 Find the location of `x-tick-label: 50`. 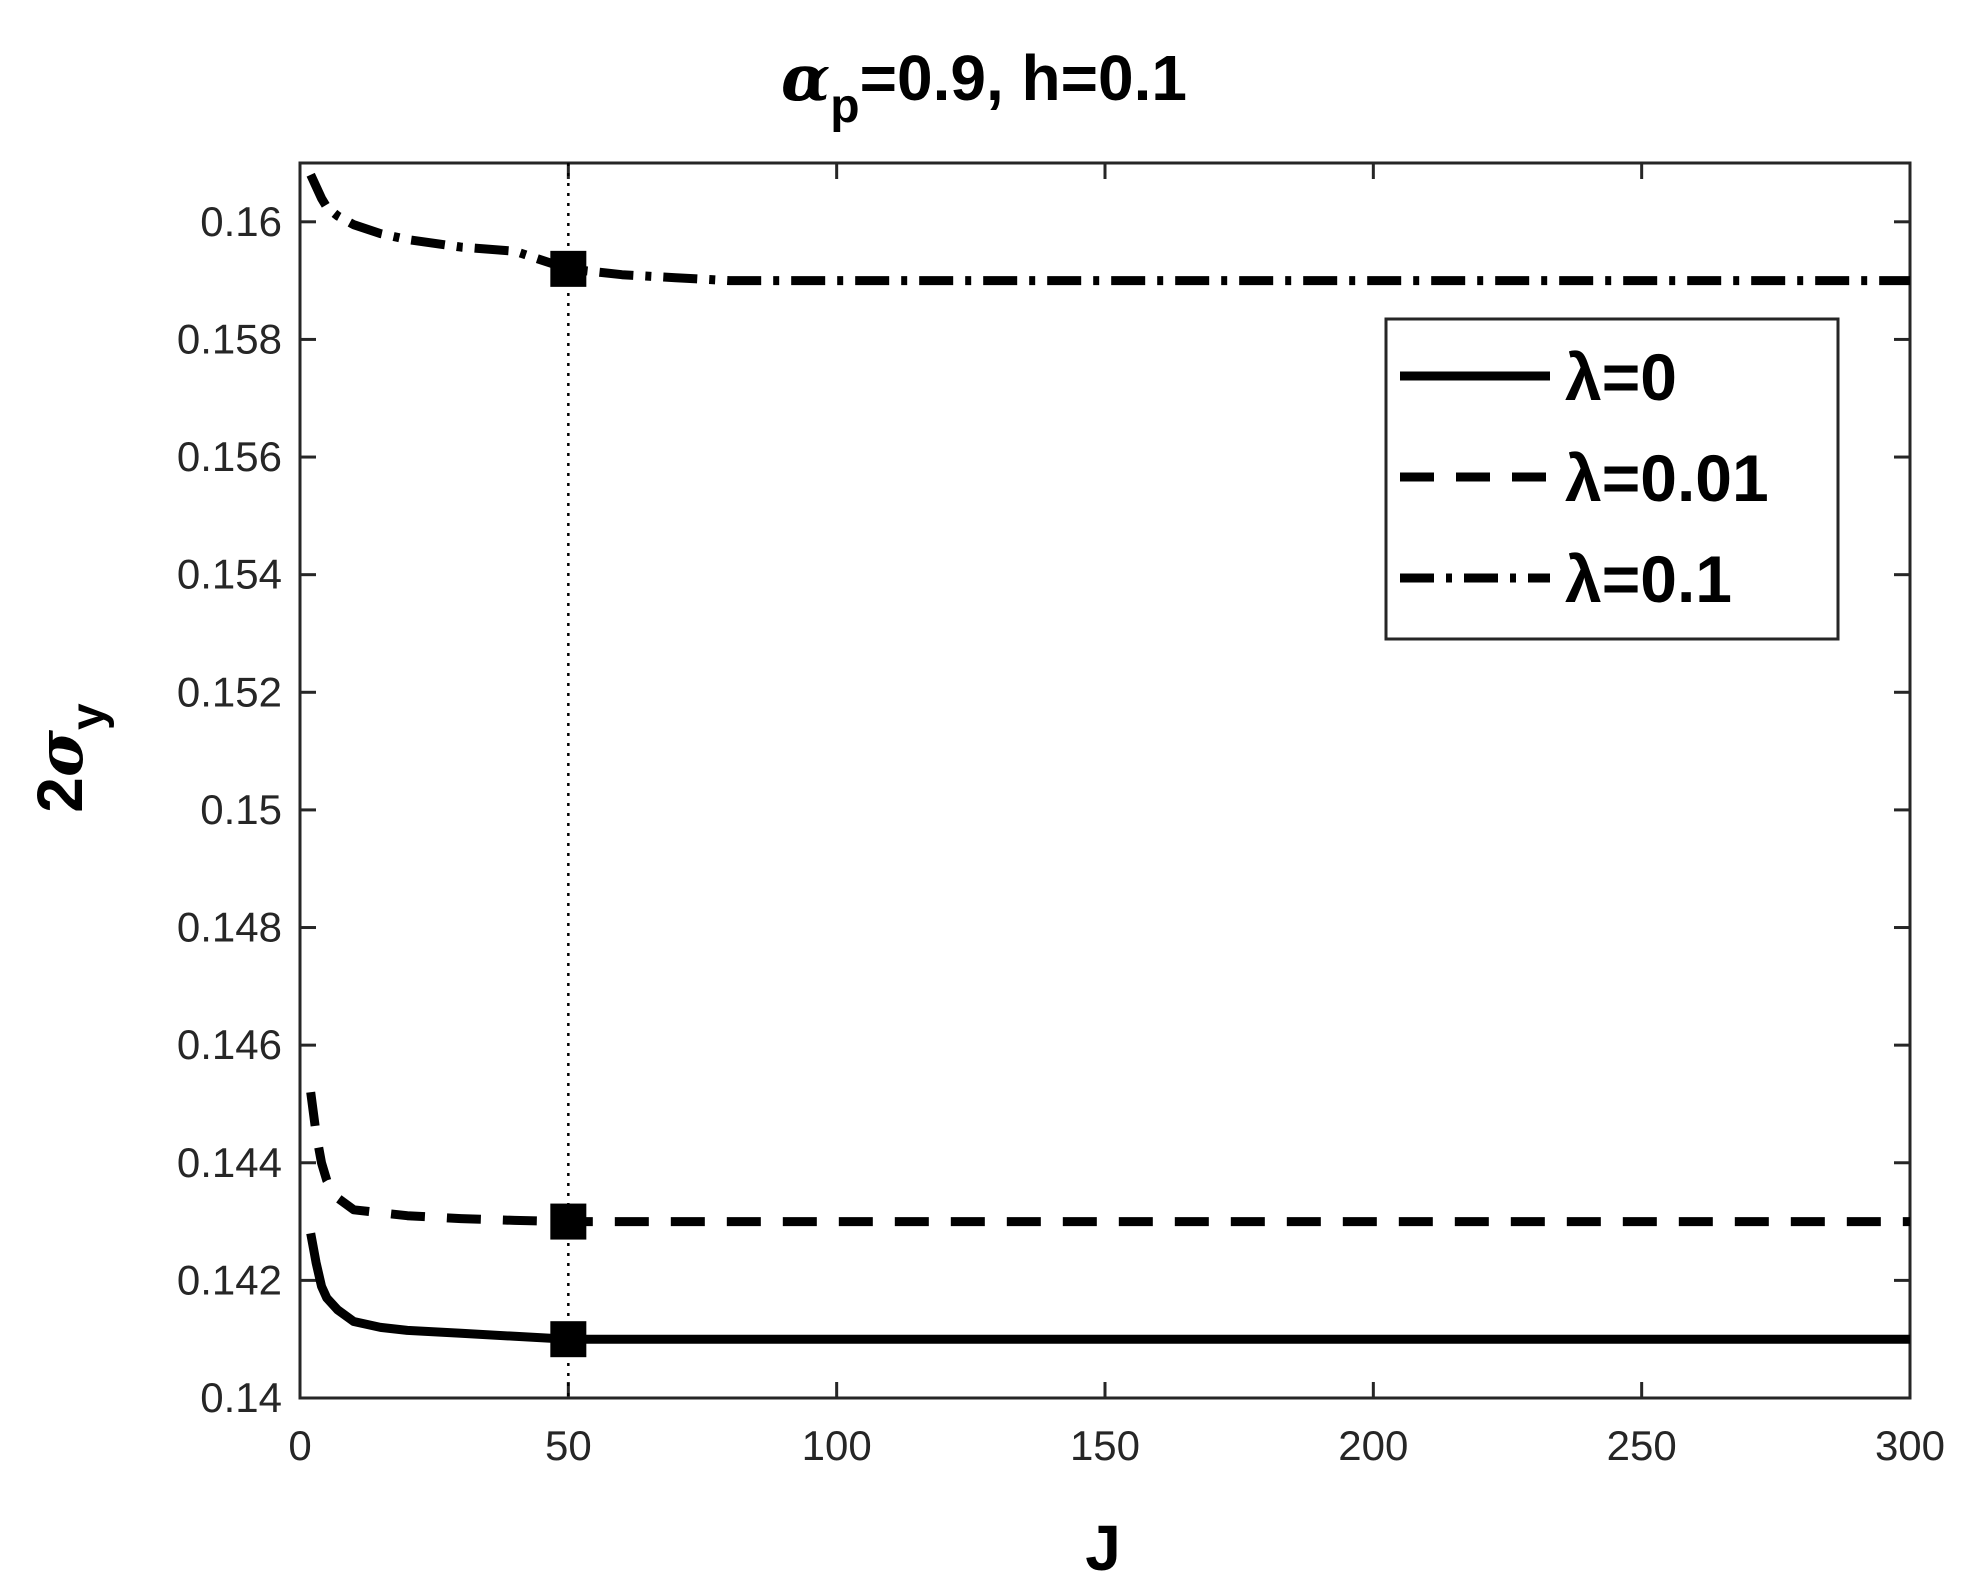

x-tick-label: 50 is located at coordinates (568, 1445).